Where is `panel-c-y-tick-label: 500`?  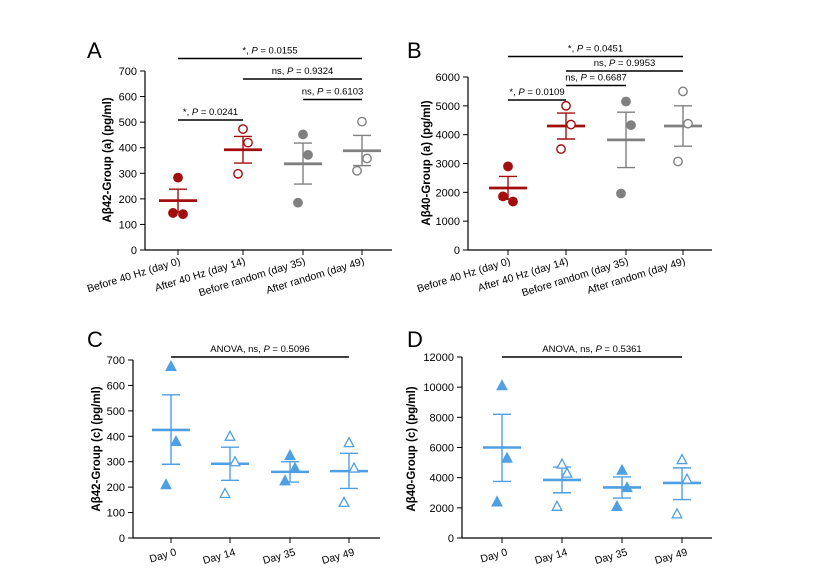 panel-c-y-tick-label: 500 is located at coordinates (116, 412).